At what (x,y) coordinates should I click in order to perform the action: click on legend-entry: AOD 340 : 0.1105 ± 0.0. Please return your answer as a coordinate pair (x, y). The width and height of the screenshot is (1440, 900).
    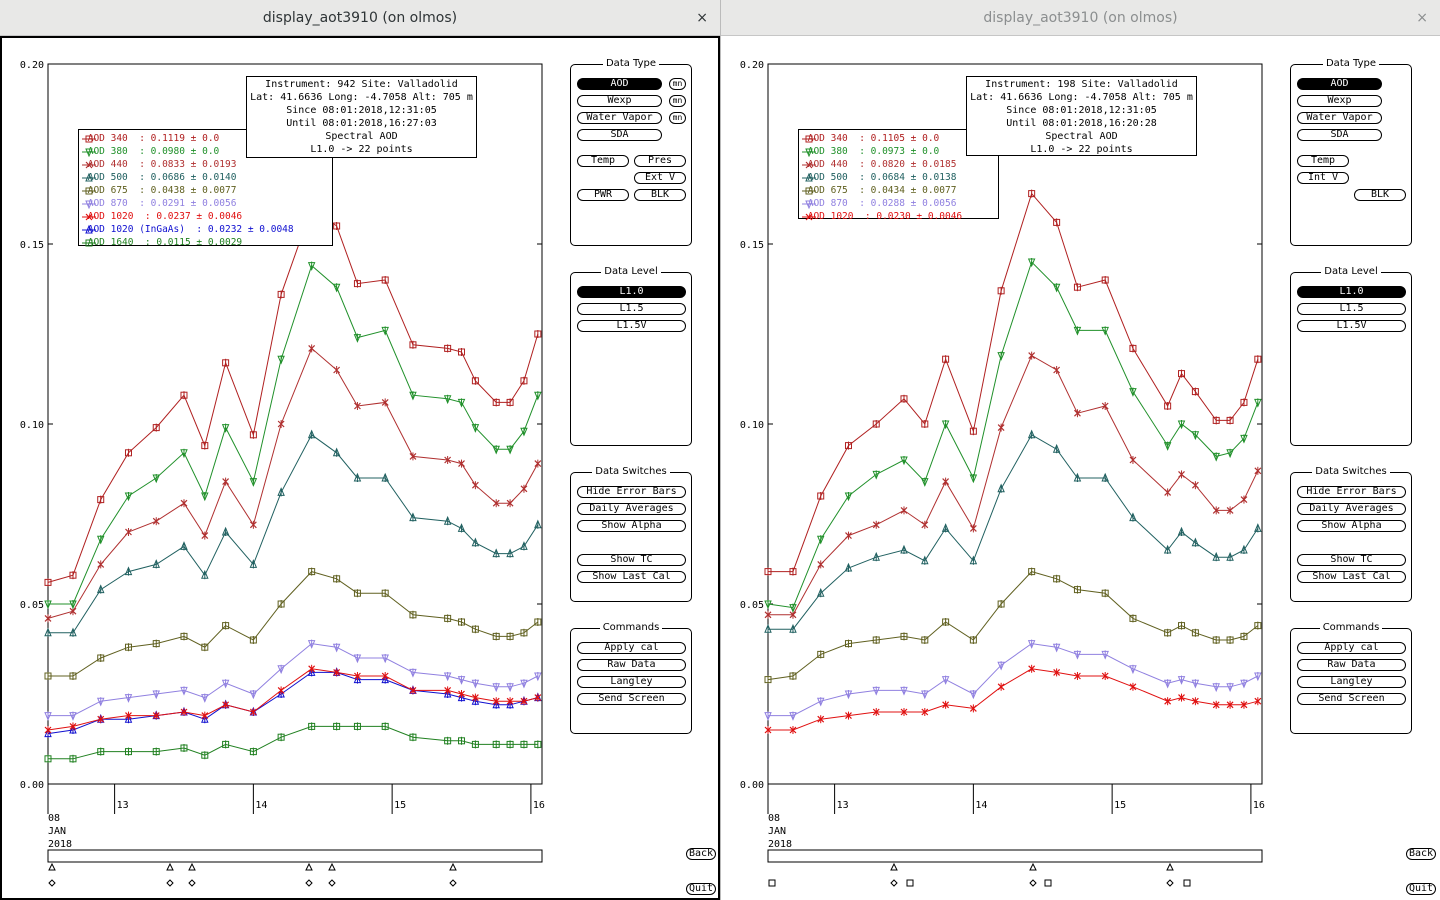
    Looking at the image, I should click on (870, 138).